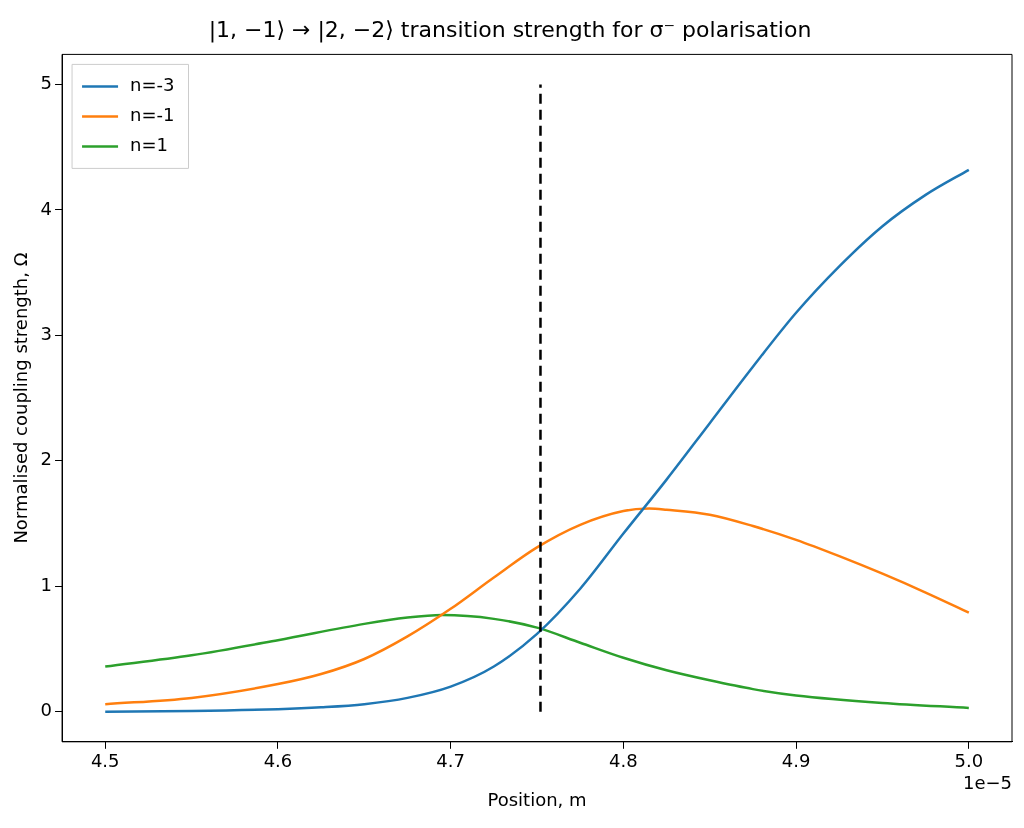 The width and height of the screenshot is (1024, 828). I want to click on x-tick-label: 4.5, so click(105, 761).